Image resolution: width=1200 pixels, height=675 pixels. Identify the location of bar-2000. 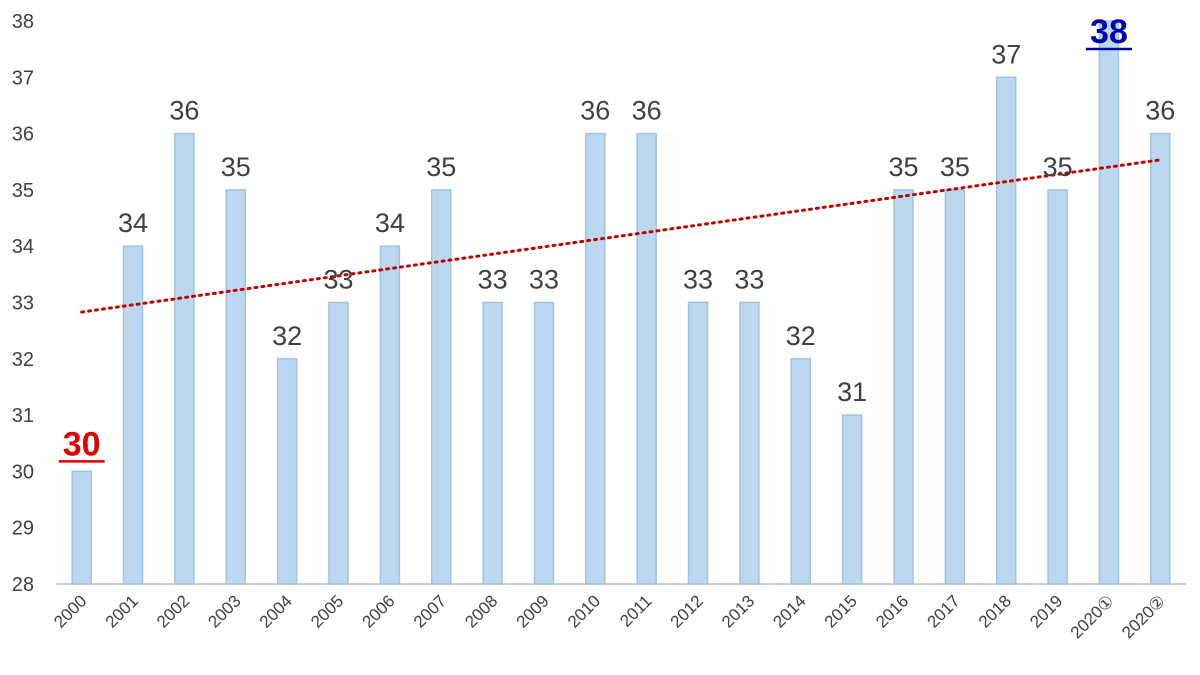
(81, 527).